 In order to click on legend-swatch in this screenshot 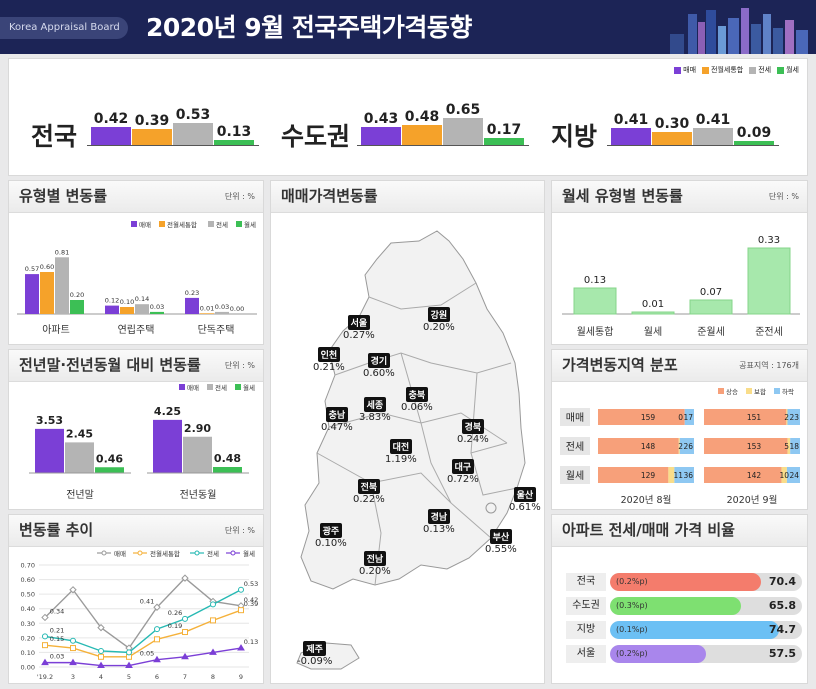, I will do `click(777, 391)`.